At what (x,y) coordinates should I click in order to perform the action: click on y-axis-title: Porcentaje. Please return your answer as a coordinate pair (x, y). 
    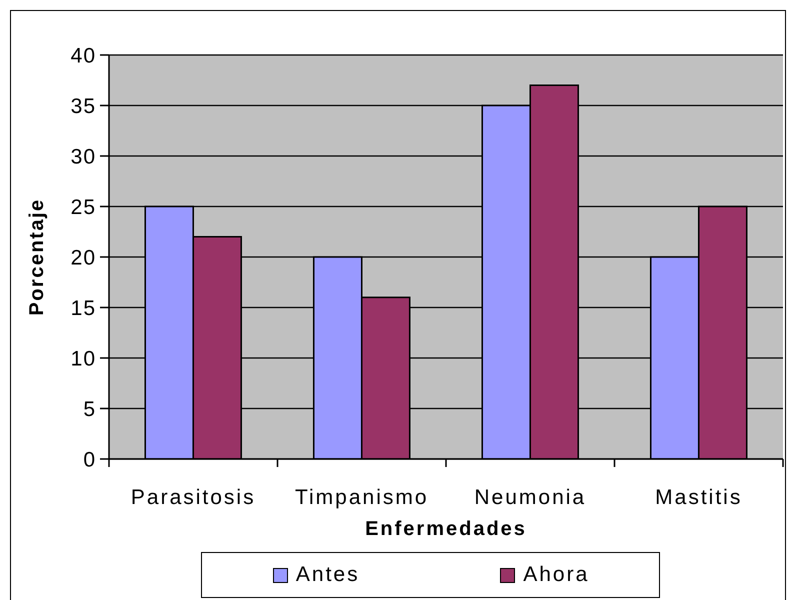
    Looking at the image, I should click on (37, 257).